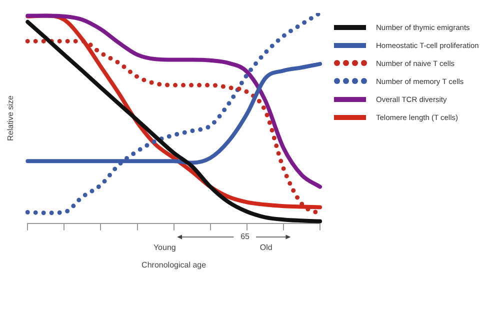  What do you see at coordinates (174, 265) in the screenshot?
I see `x-axis-title: Chronological age` at bounding box center [174, 265].